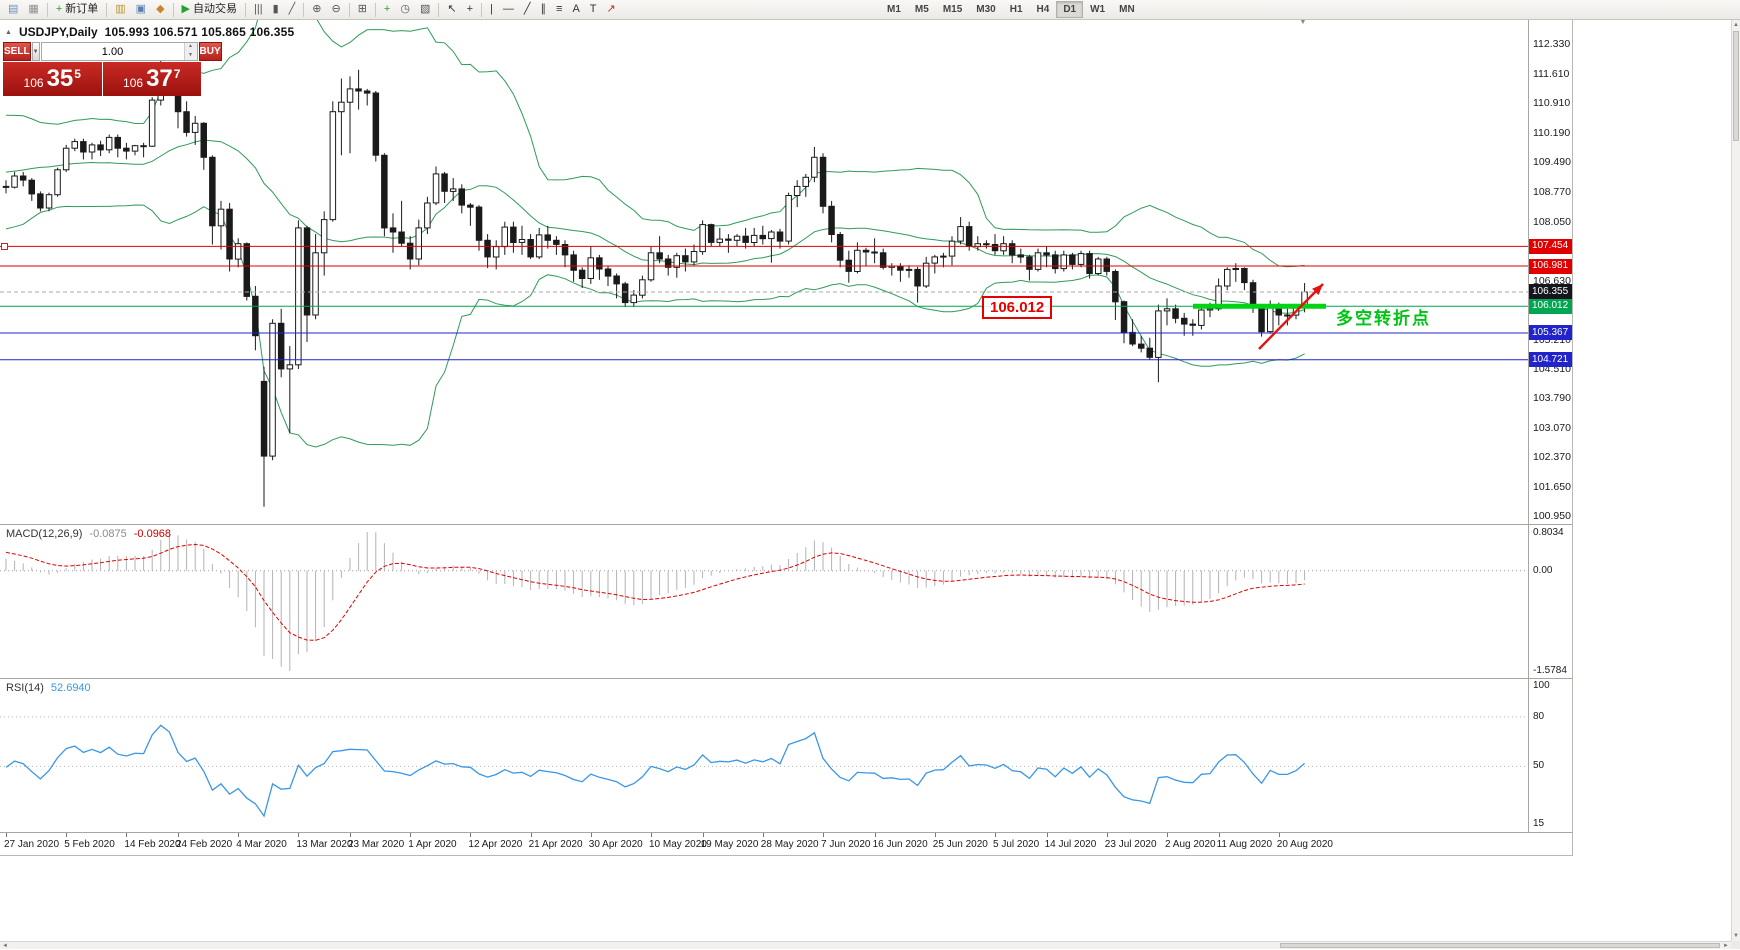  Describe the element at coordinates (1735, 480) in the screenshot. I see `vertical-scrollbar: ▲ ▼` at that location.